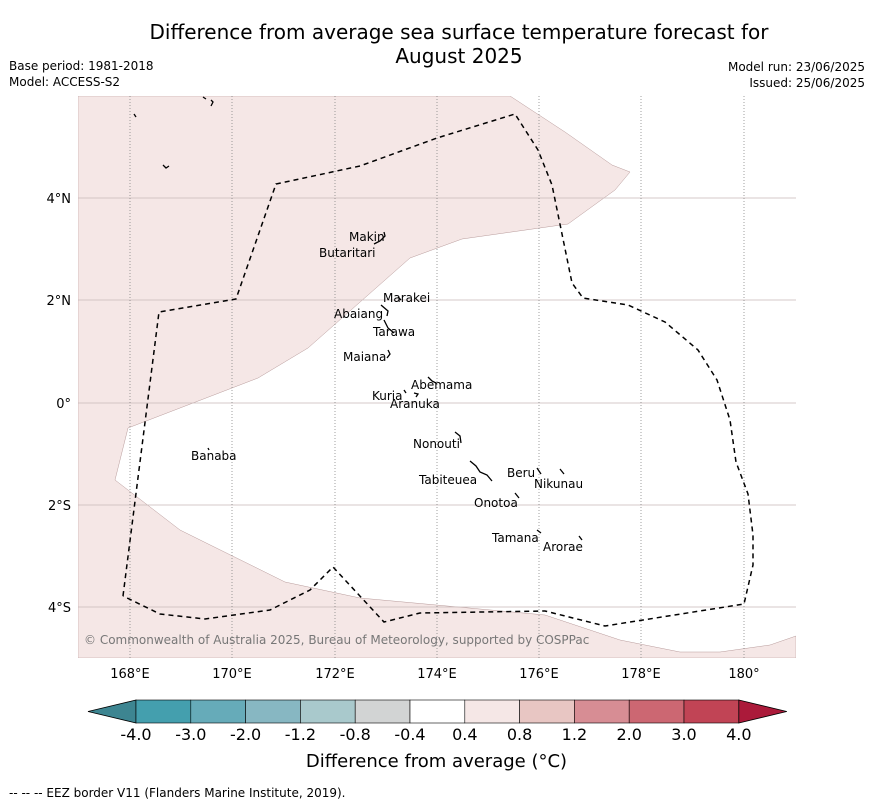 The height and width of the screenshot is (804, 873). Describe the element at coordinates (409, 734) in the screenshot. I see `colorbar-tick-label: -0.4` at that location.